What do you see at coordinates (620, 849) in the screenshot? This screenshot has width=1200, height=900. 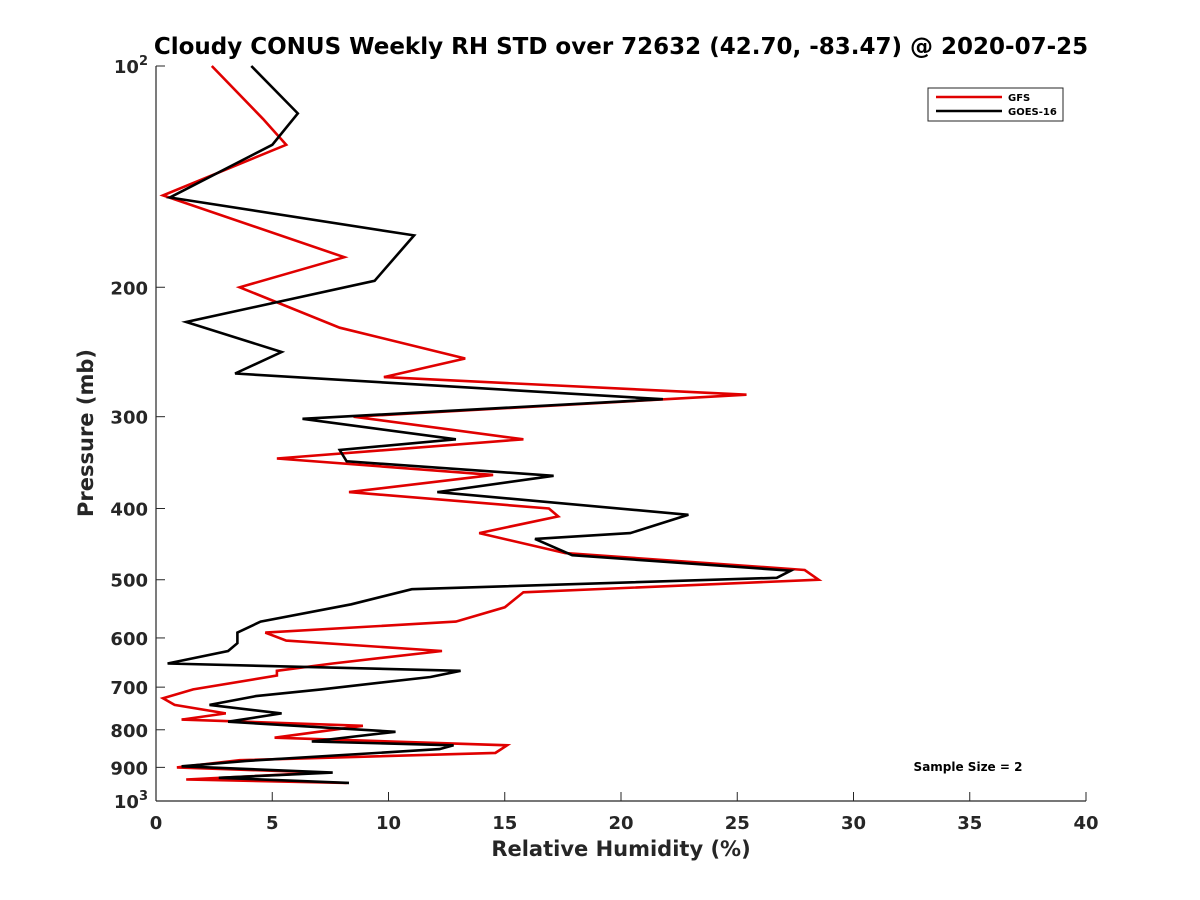 I see `x-axis-label: Relative Humidity (%)` at bounding box center [620, 849].